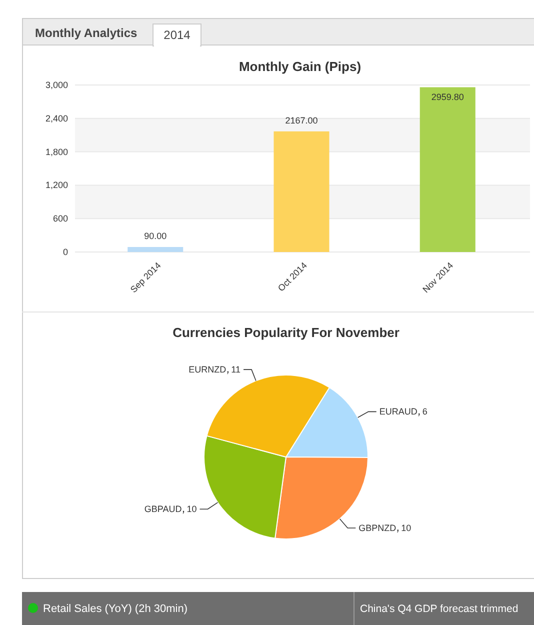  Describe the element at coordinates (425, 411) in the screenshot. I see `data-label: 6` at that location.